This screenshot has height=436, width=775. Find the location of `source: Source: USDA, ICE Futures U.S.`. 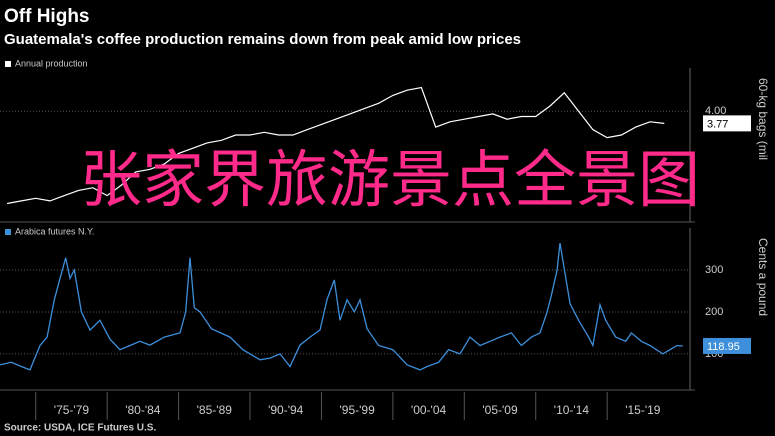

source: Source: USDA, ICE Futures U.S. is located at coordinates (80, 428).